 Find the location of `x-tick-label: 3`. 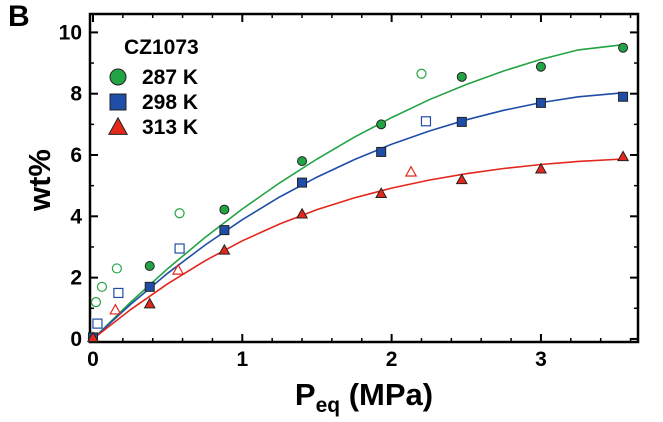

x-tick-label: 3 is located at coordinates (541, 359).